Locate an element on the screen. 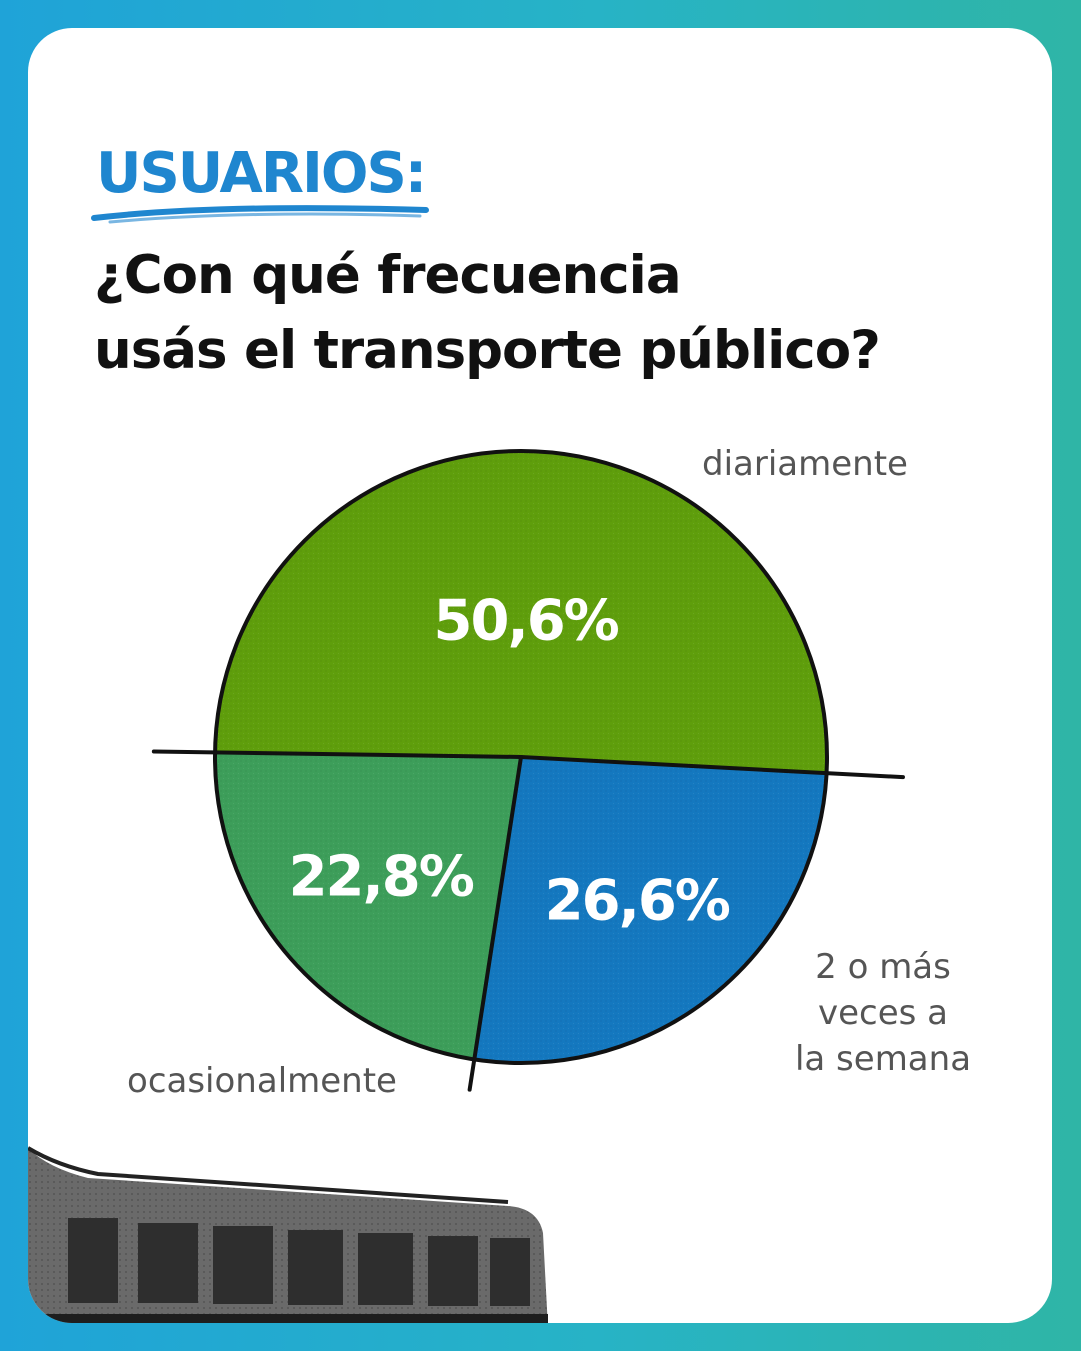 The width and height of the screenshot is (1081, 1351). category-label-line: veces a is located at coordinates (883, 1013).